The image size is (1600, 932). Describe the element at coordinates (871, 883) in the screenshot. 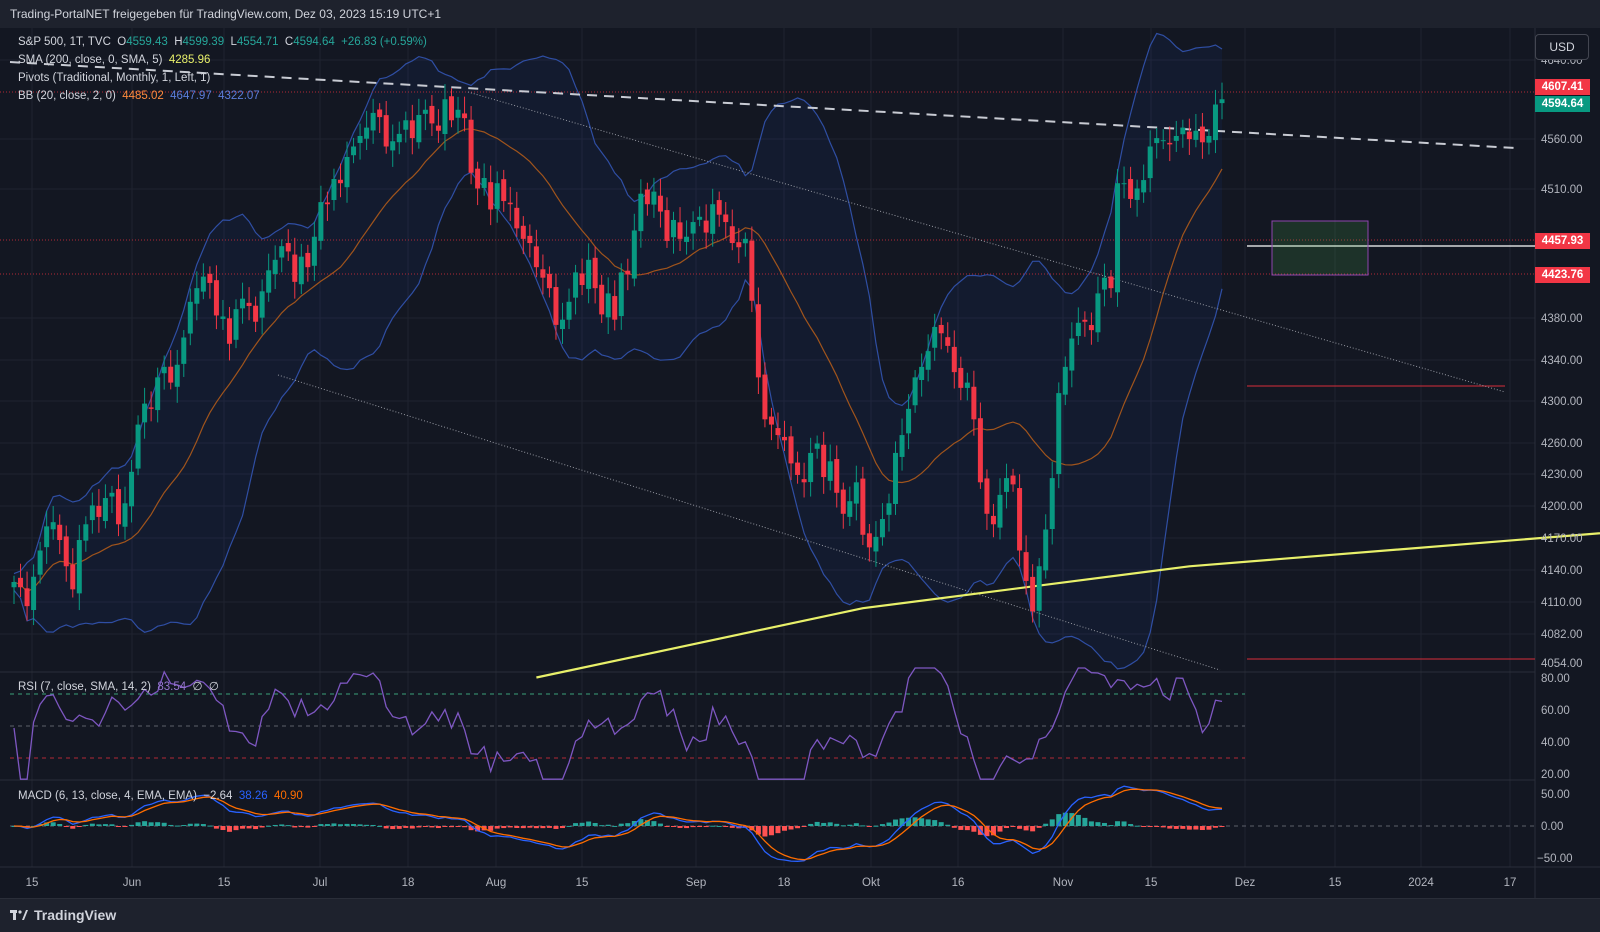

I see `time-tick: Okt` at that location.